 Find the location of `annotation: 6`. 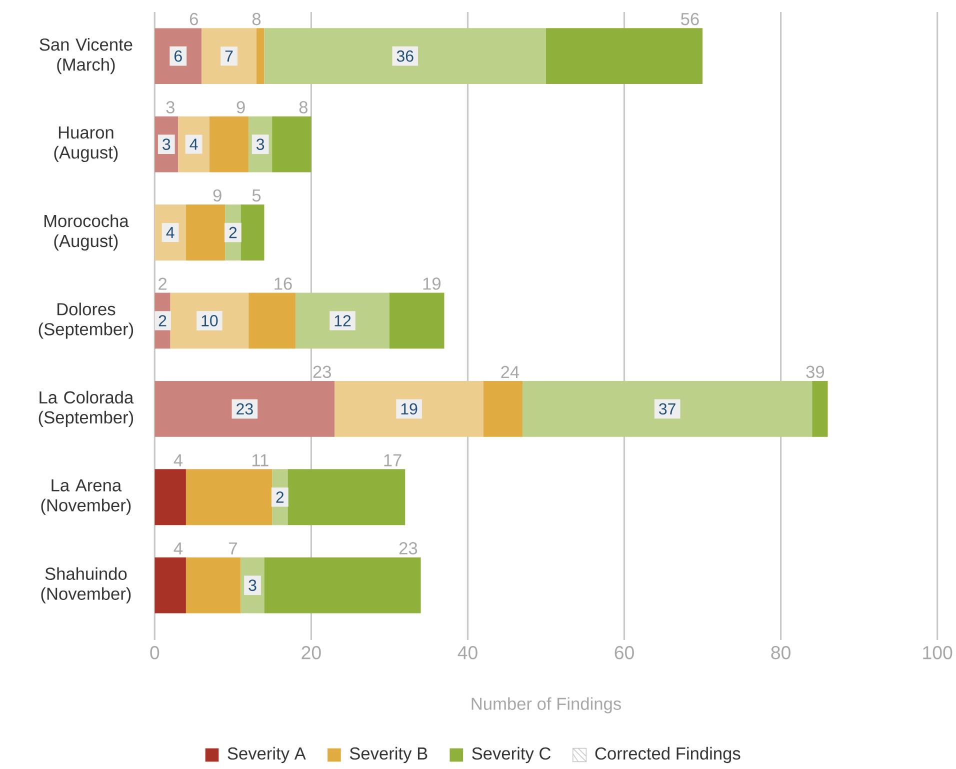

annotation: 6 is located at coordinates (194, 19).